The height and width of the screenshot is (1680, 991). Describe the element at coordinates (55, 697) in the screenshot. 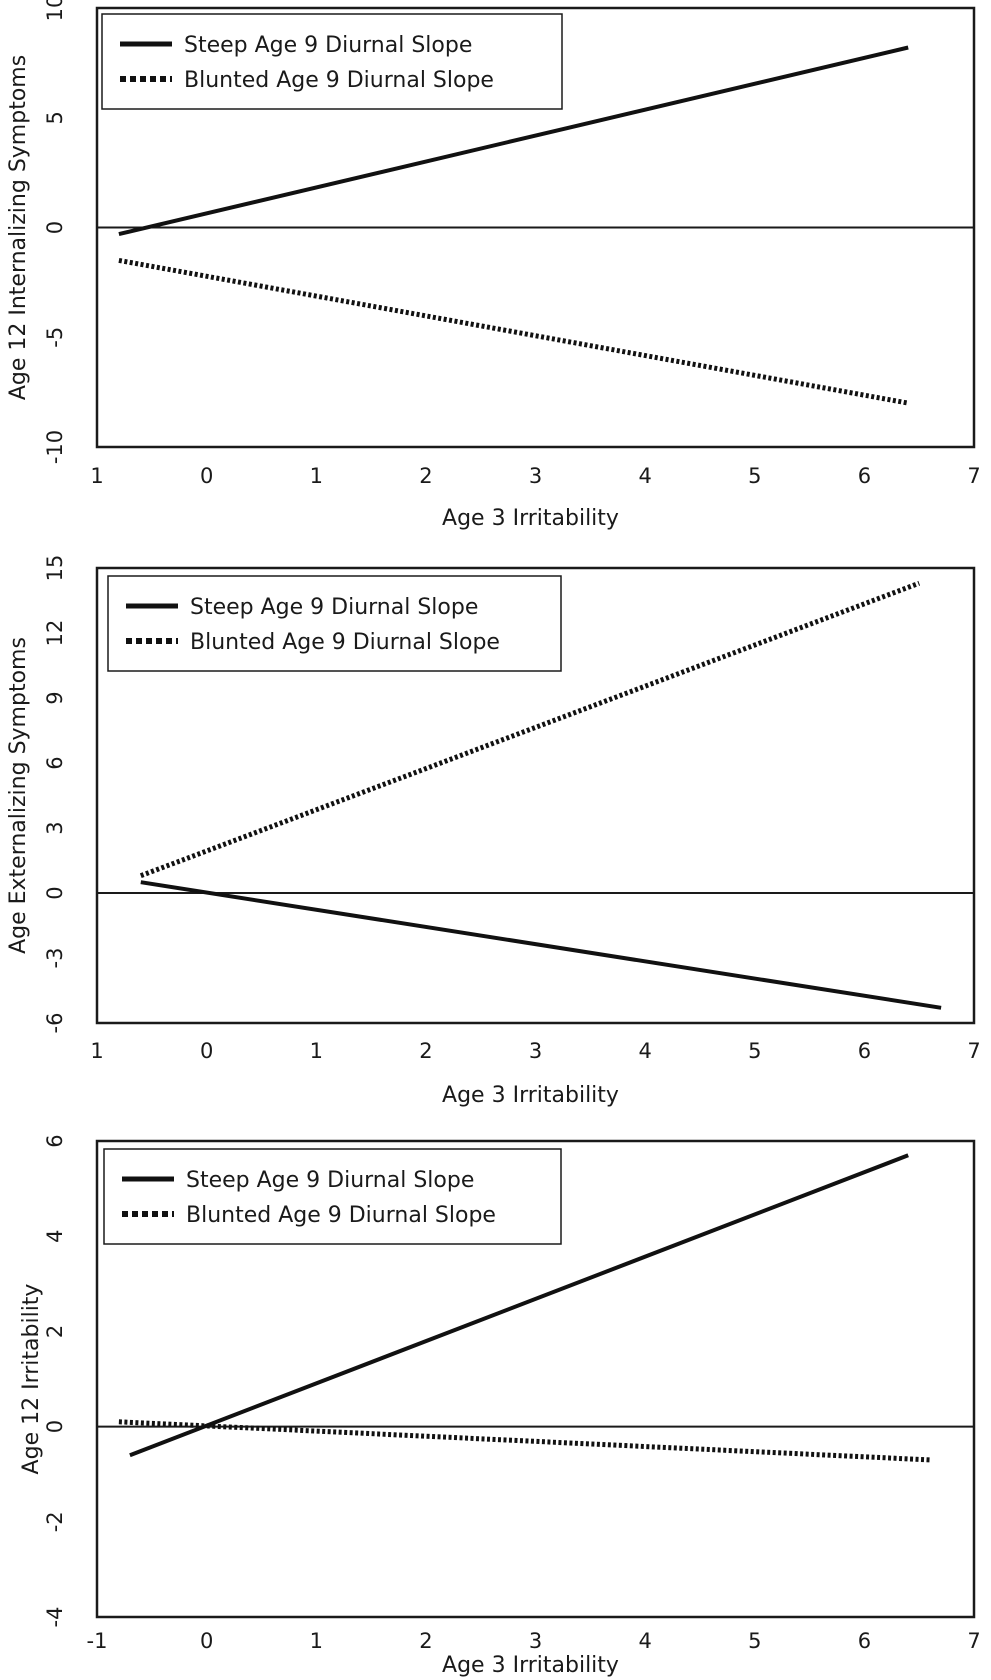

I see `y-tick-label: 9` at that location.